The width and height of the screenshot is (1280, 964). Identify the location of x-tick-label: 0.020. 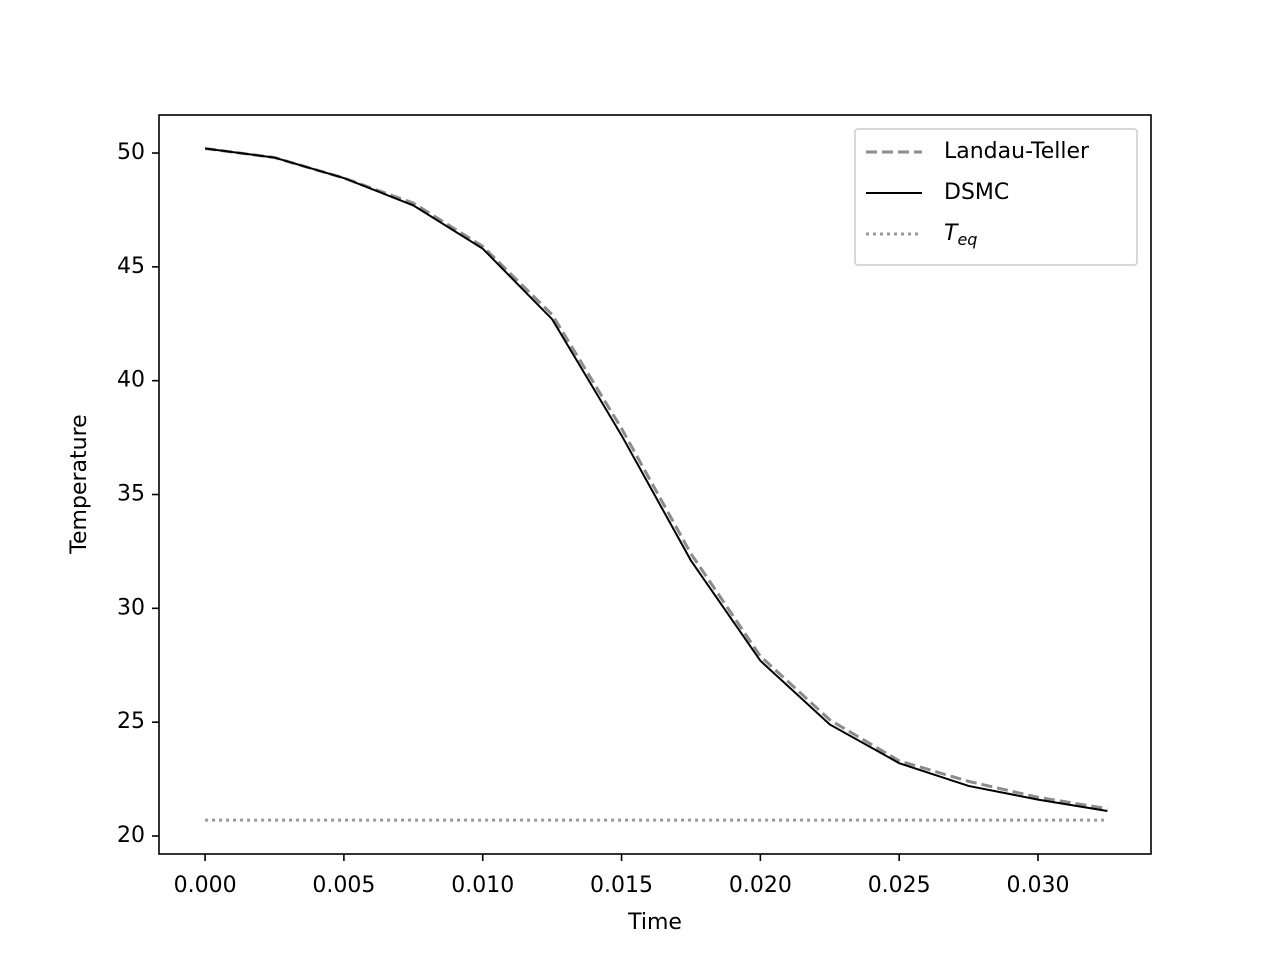
(760, 885).